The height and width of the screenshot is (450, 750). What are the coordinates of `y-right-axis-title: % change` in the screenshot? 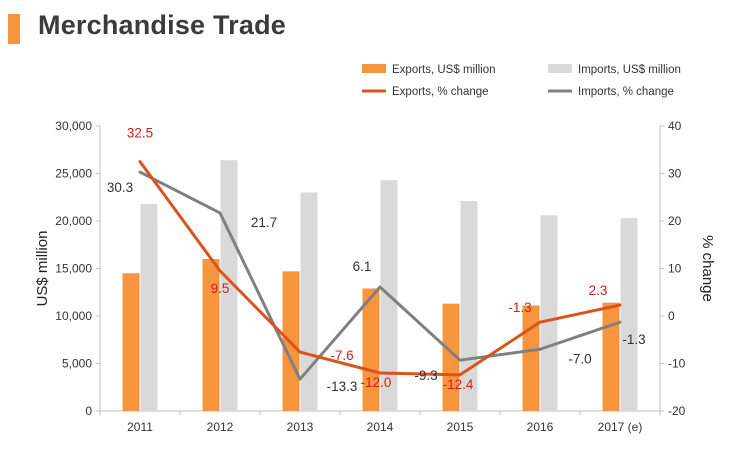 It's located at (707, 268).